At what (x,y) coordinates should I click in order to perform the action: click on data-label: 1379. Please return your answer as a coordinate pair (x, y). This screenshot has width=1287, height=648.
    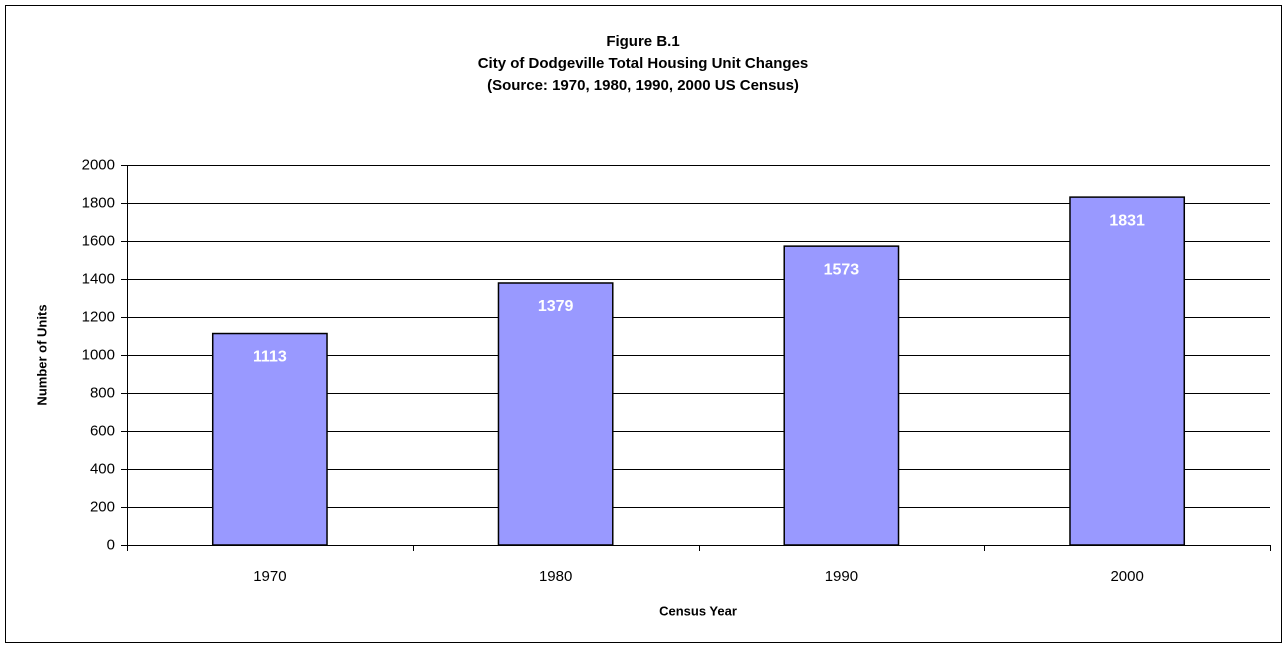
    Looking at the image, I should click on (556, 306).